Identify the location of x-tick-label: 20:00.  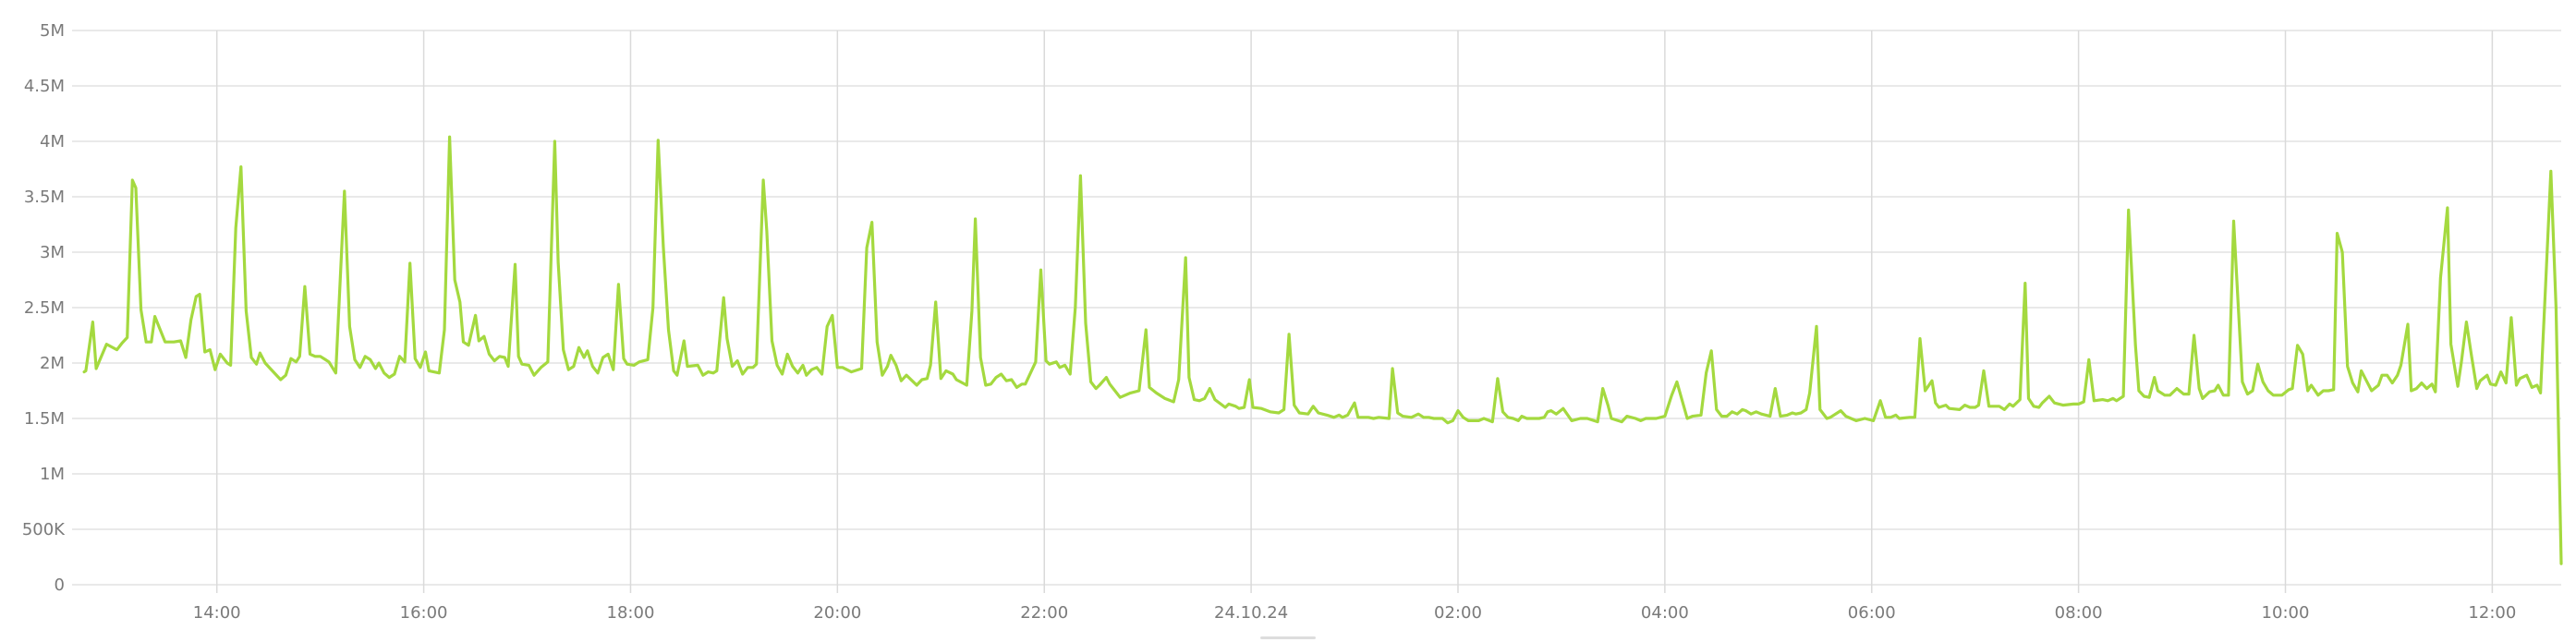
(837, 613).